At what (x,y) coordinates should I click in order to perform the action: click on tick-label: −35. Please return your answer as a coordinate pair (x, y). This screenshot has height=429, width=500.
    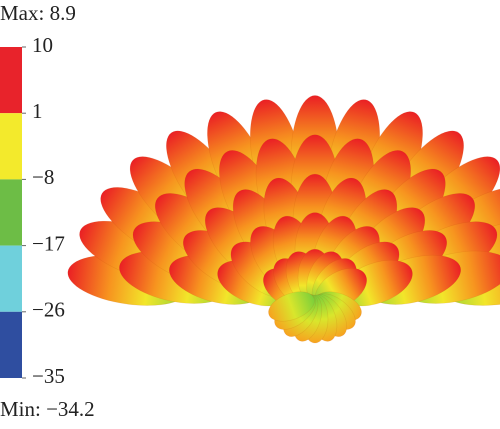
    Looking at the image, I should click on (48, 376).